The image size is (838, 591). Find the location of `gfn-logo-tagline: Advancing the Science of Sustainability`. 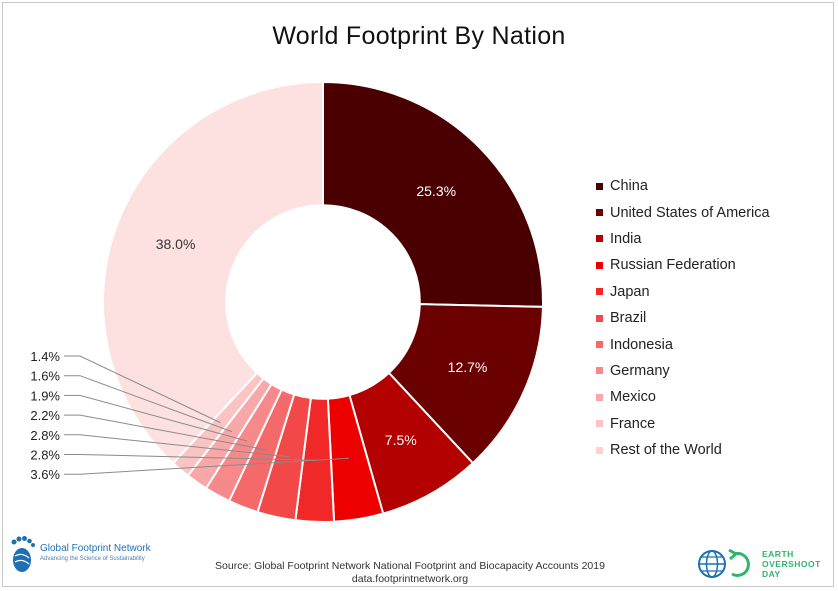

gfn-logo-tagline: Advancing the Science of Sustainability is located at coordinates (92, 559).